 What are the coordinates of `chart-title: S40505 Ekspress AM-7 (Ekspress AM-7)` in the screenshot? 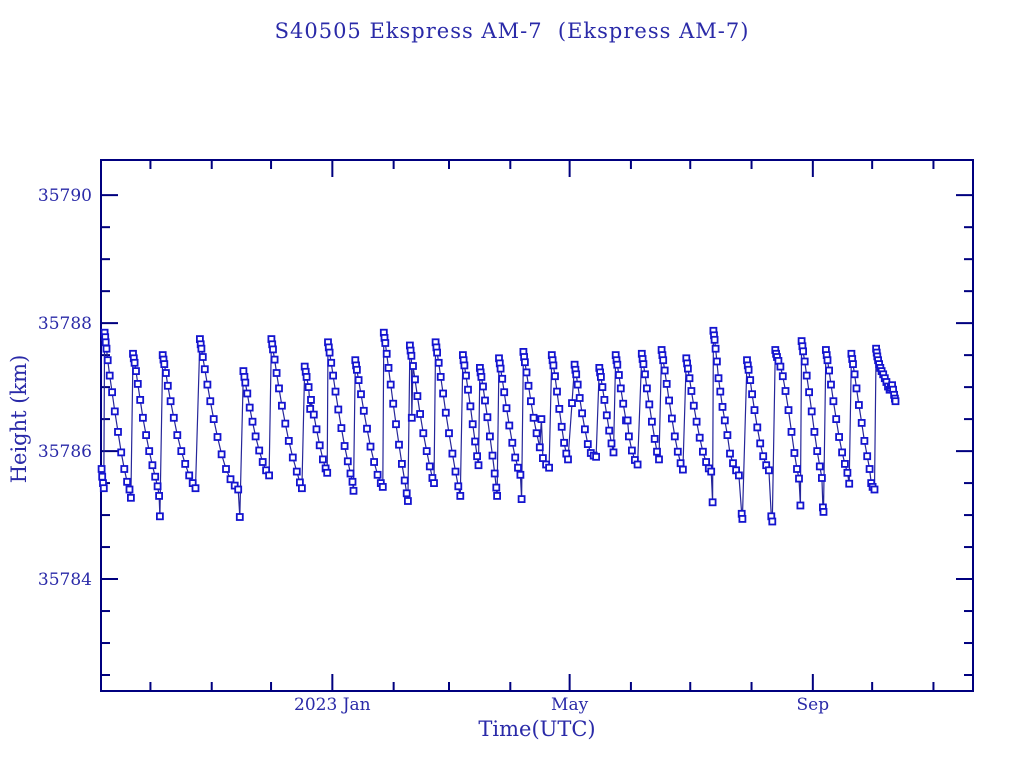 It's located at (512, 31).